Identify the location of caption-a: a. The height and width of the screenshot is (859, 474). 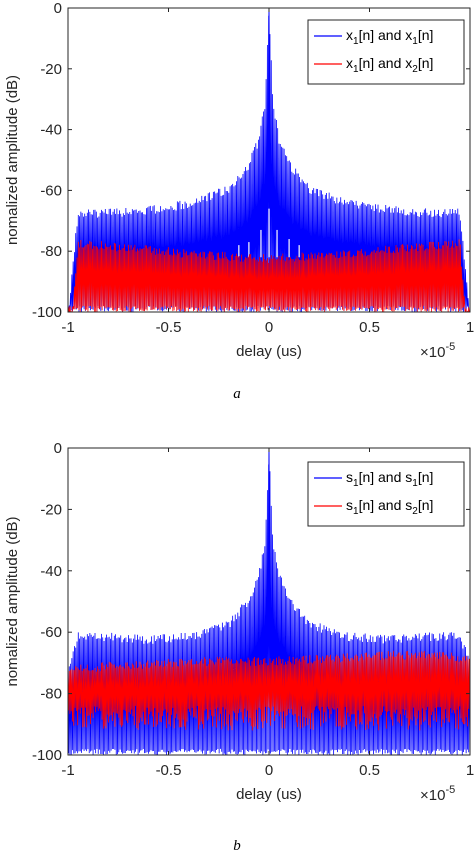
(237, 394).